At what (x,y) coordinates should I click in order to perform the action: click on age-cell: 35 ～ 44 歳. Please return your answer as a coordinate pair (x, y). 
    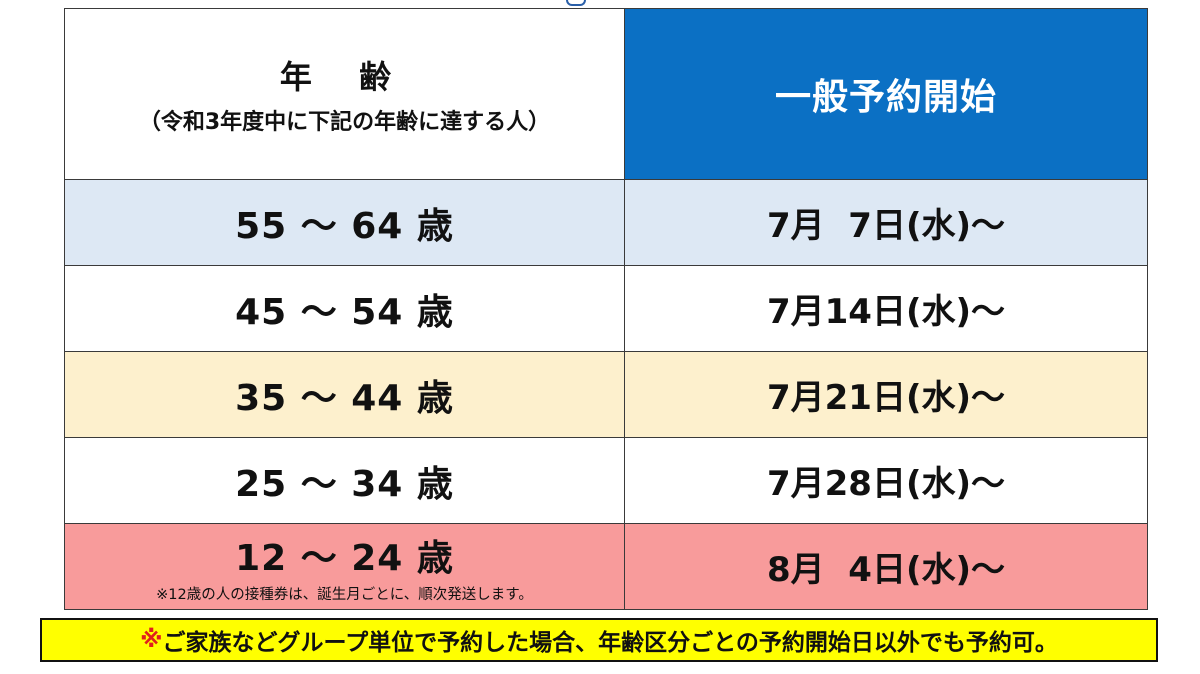
    Looking at the image, I should click on (344, 394).